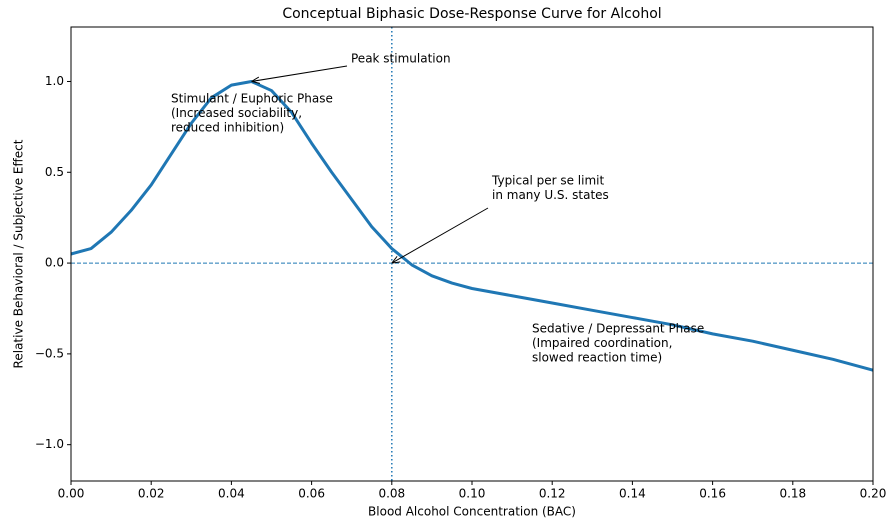  Describe the element at coordinates (252, 99) in the screenshot. I see `annotation-text: Stimulant / Euphoric Phase` at that location.